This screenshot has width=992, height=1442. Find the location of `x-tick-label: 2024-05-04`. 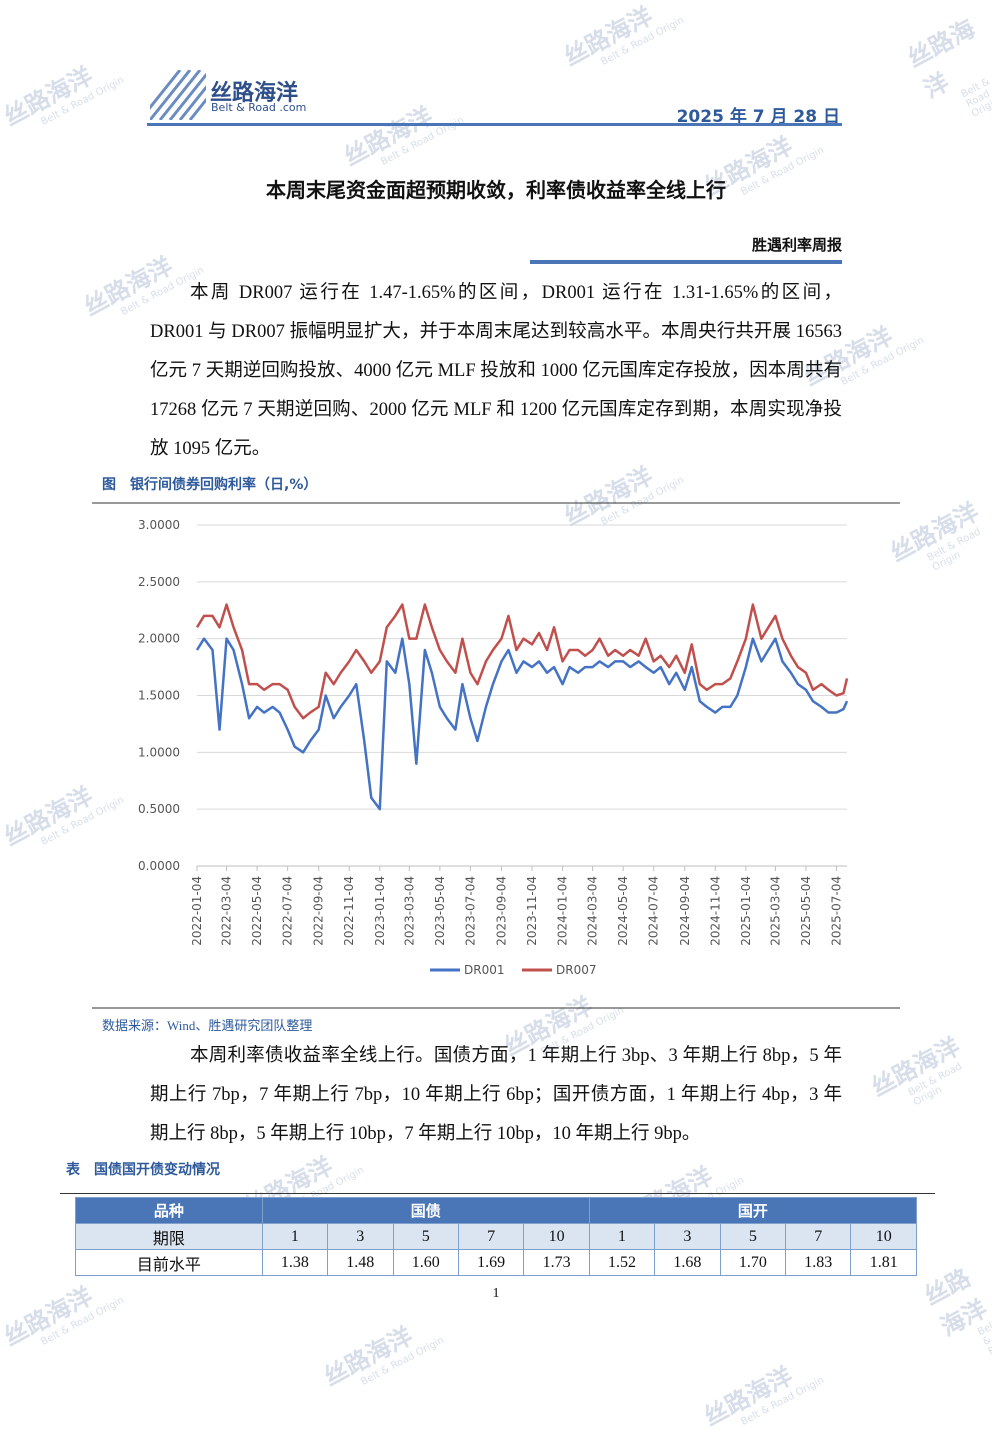

x-tick-label: 2024-05-04 is located at coordinates (623, 911).